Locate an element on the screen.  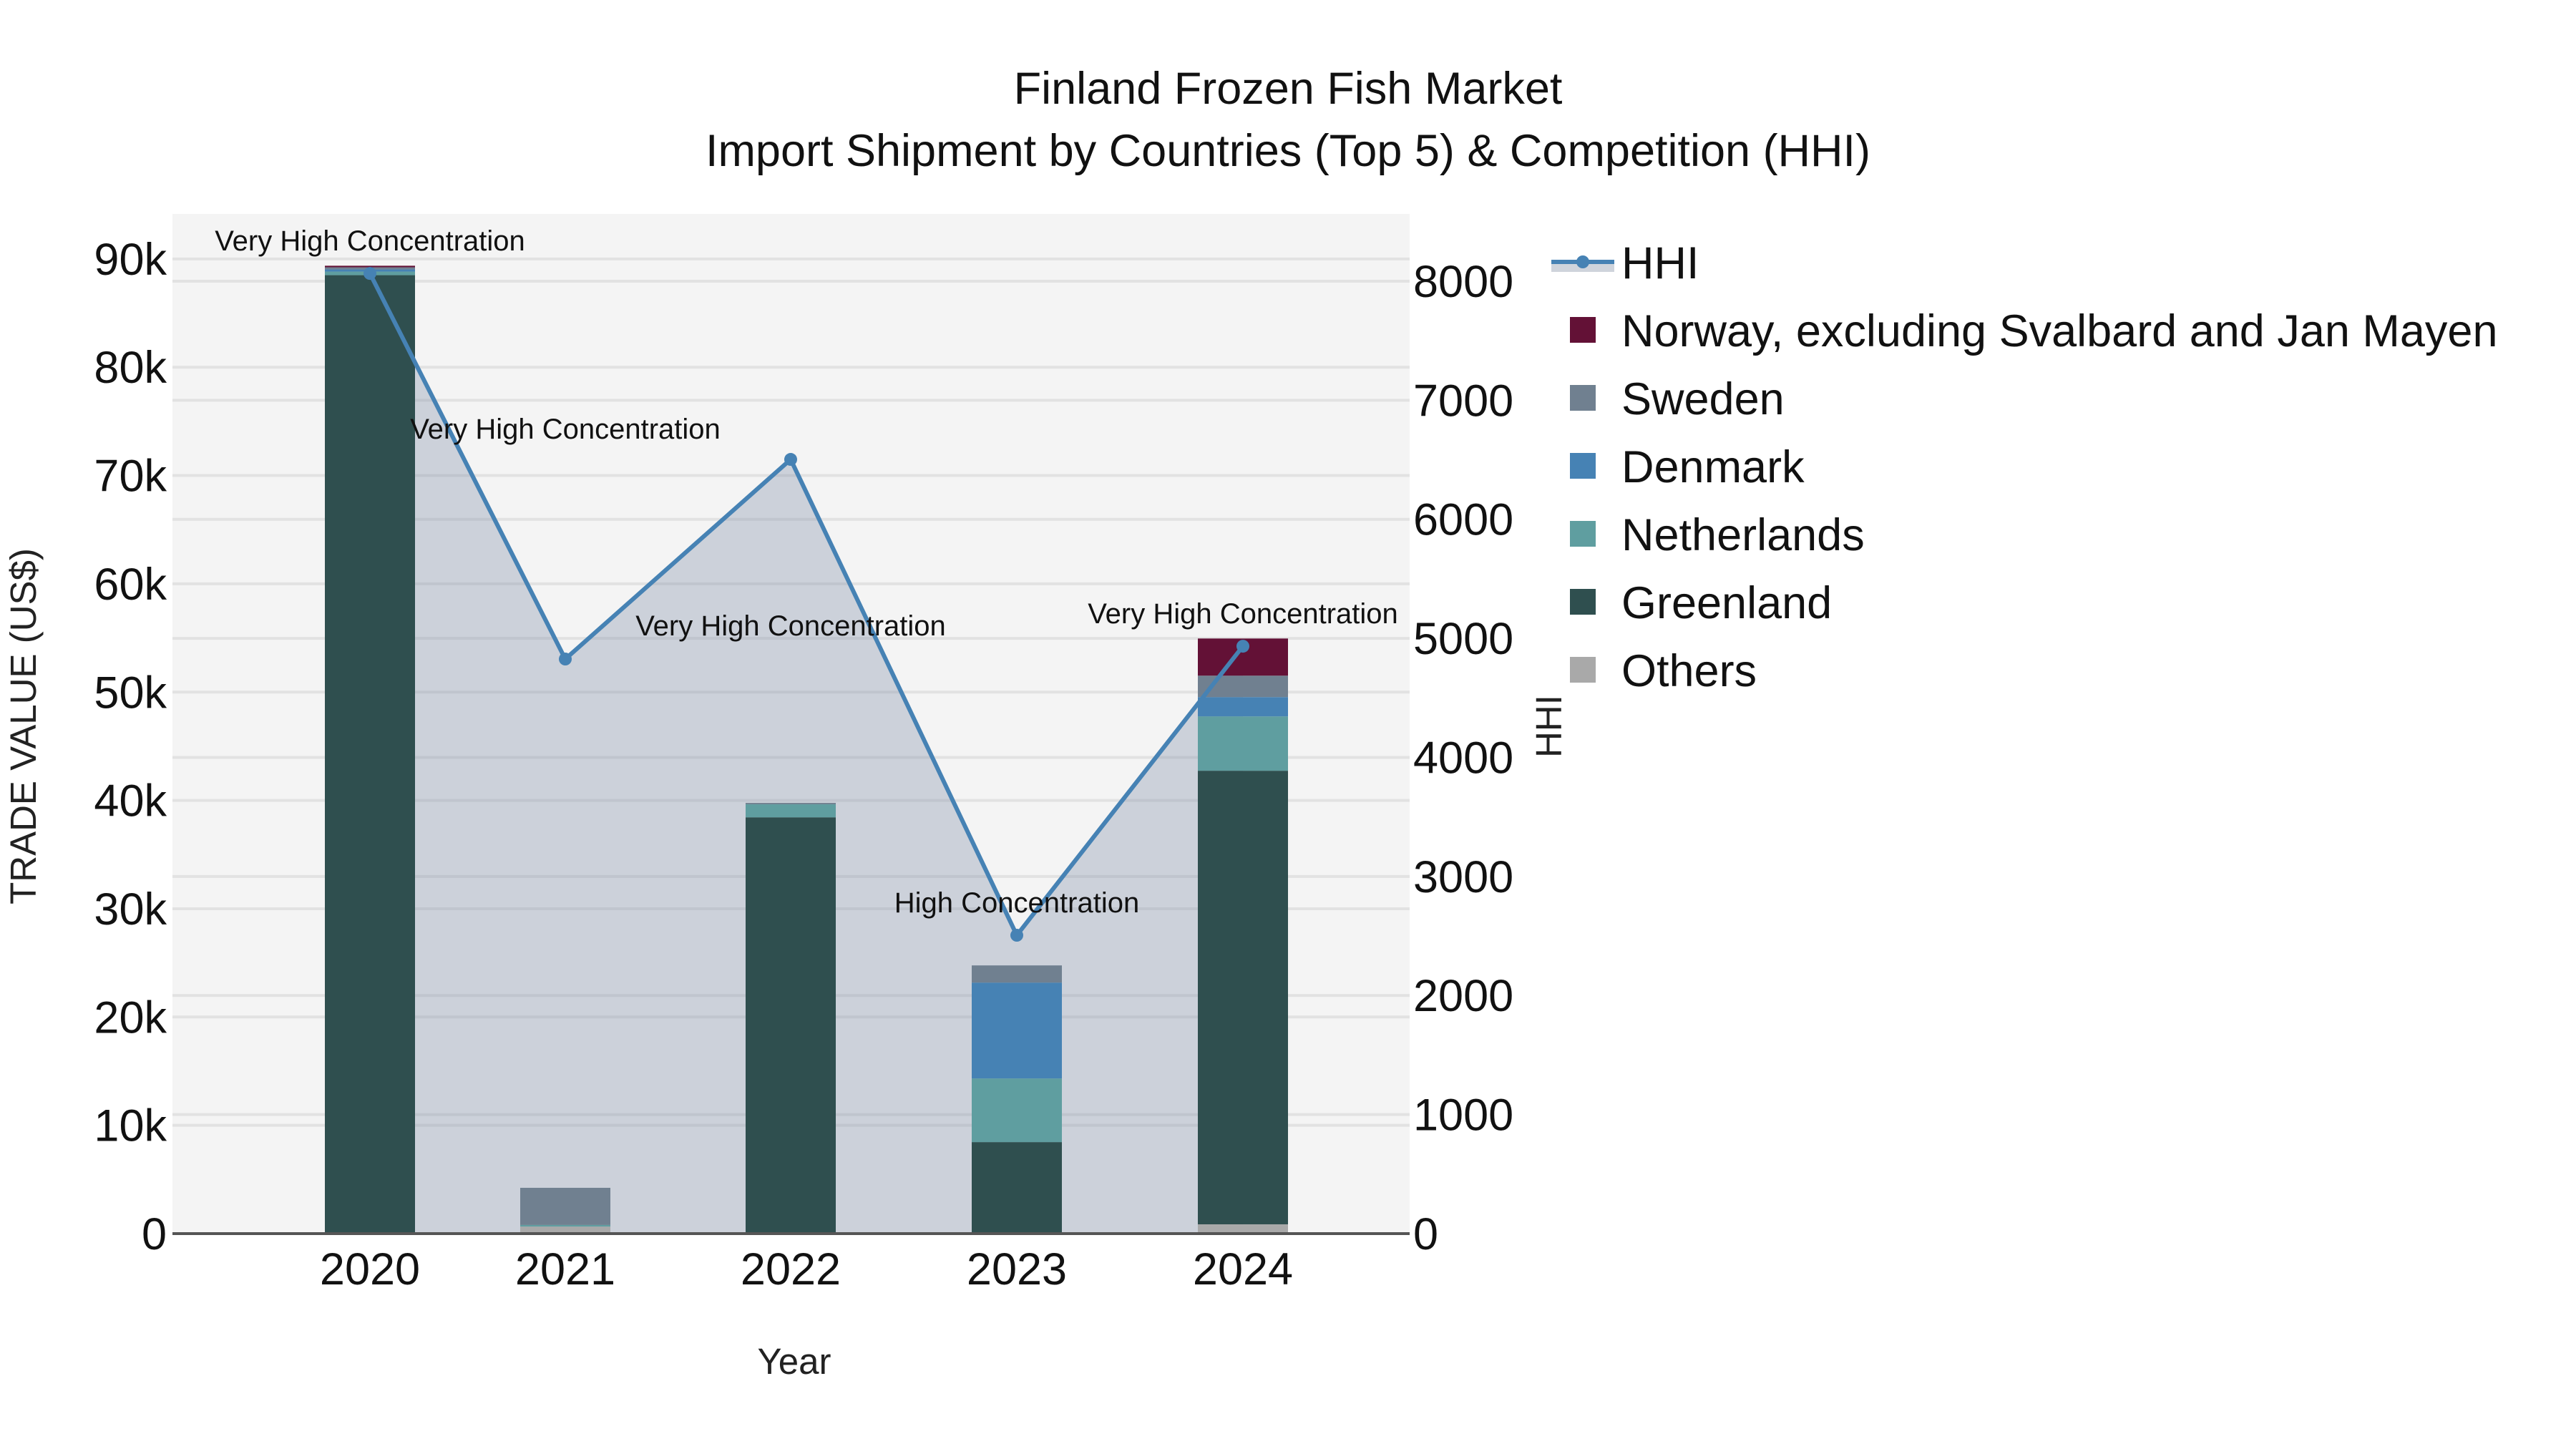
bar-stack-2023 is located at coordinates (1017, 1099).